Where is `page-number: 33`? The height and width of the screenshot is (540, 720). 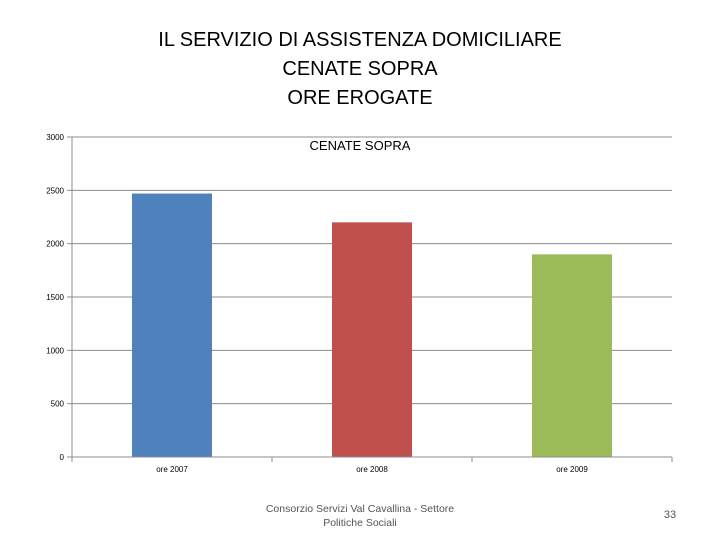
page-number: 33 is located at coordinates (670, 515).